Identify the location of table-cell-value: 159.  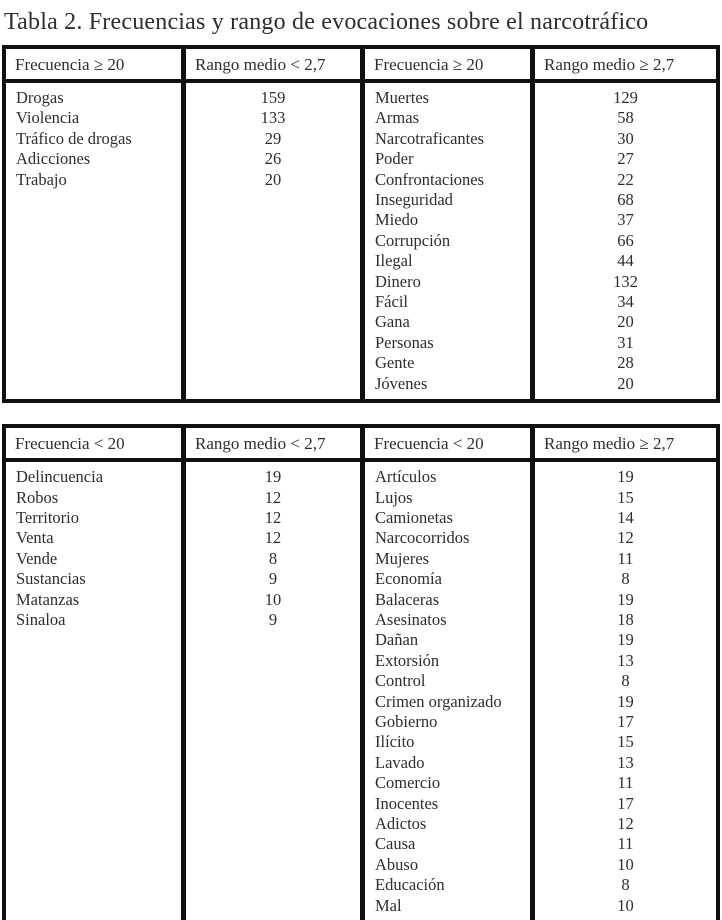
(273, 97).